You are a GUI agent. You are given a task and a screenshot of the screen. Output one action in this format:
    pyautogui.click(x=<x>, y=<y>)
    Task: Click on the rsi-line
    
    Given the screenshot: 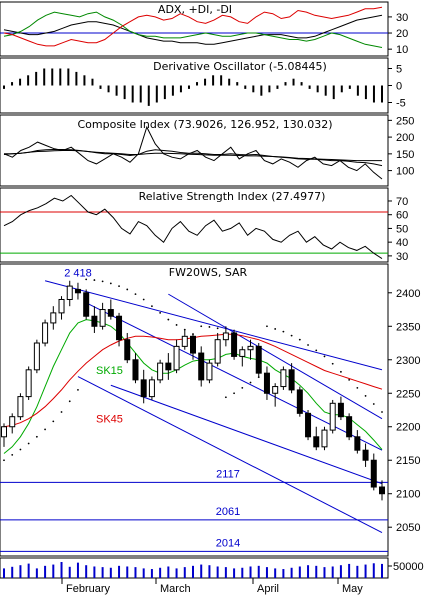 What is the action you would take?
    pyautogui.click(x=193, y=227)
    